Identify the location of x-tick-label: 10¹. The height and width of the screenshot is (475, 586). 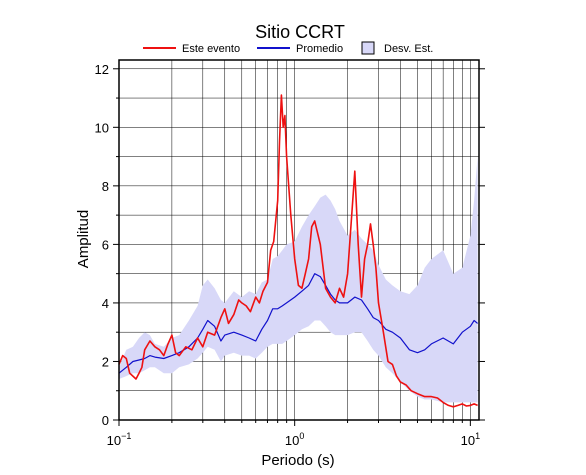
(470, 439).